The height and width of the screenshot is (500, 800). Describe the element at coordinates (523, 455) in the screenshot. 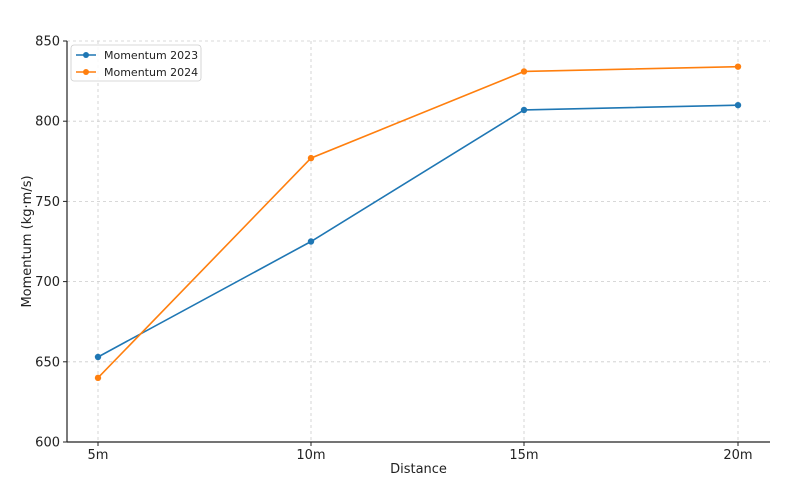

I see `x-tick-label: 15m` at that location.